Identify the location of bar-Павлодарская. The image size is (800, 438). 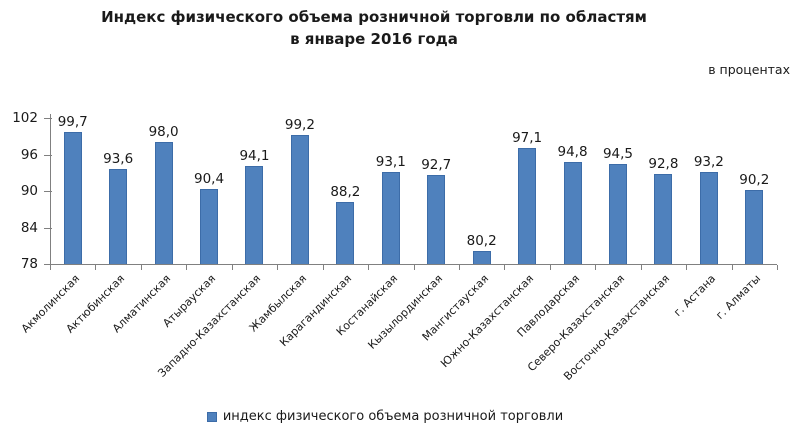
(572, 212).